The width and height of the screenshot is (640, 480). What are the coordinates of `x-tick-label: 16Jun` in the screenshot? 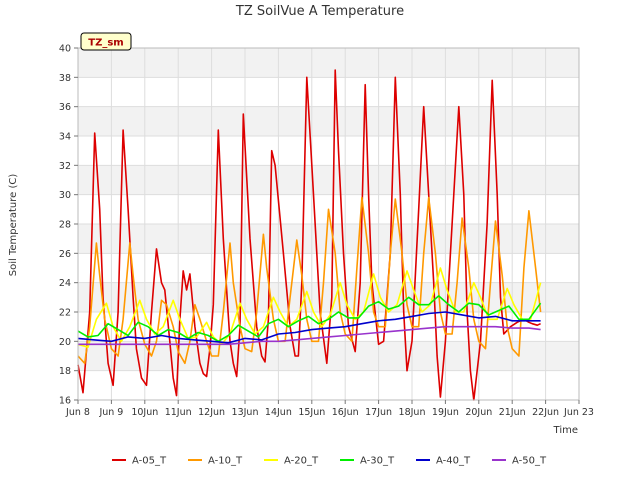 It's located at (345, 412).